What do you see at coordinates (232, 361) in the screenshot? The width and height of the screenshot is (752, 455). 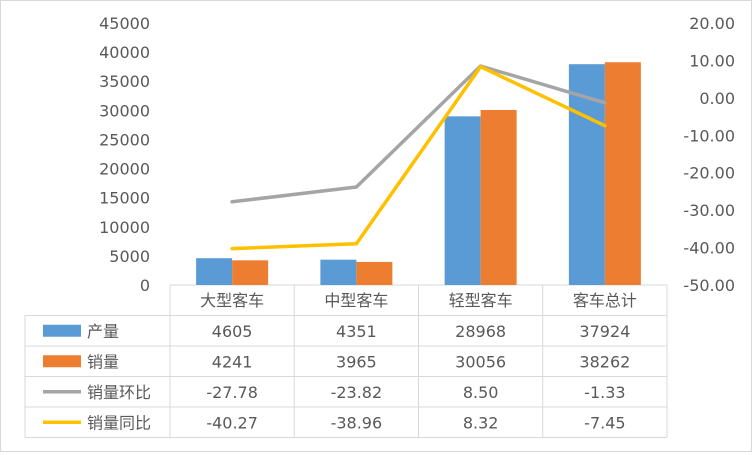 I see `data-value: 4241` at bounding box center [232, 361].